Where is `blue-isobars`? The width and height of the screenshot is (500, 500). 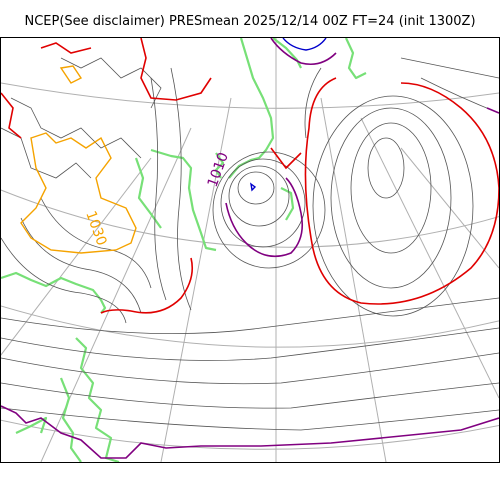 blue-isobars is located at coordinates (288, 115).